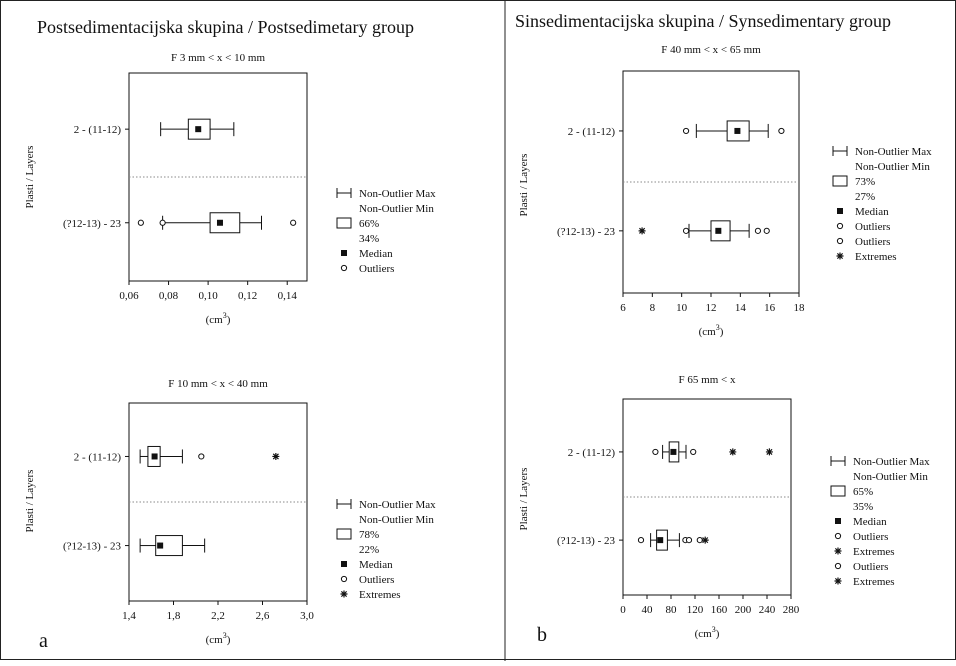  What do you see at coordinates (711, 308) in the screenshot?
I see `x-tick-label: 12` at bounding box center [711, 308].